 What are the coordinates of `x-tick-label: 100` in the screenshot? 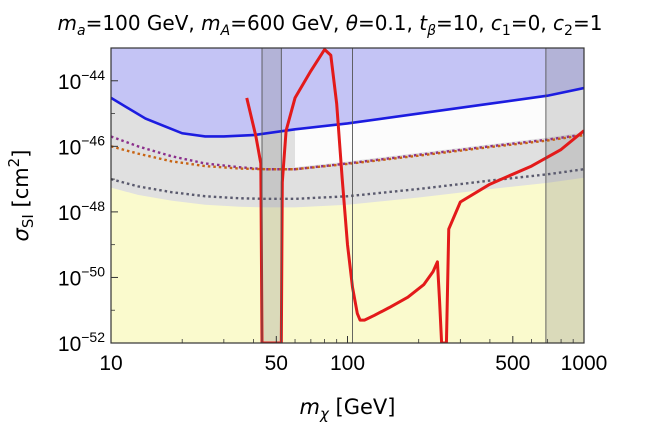 It's located at (347, 363).